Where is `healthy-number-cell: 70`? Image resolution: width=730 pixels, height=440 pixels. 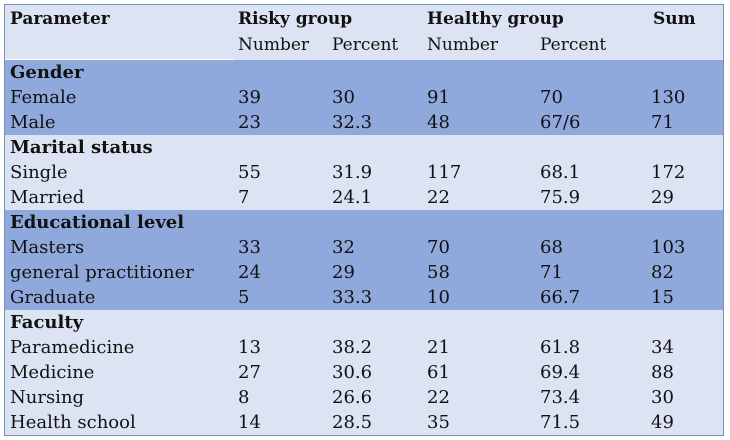
healthy-number-cell: 70 is located at coordinates (438, 247).